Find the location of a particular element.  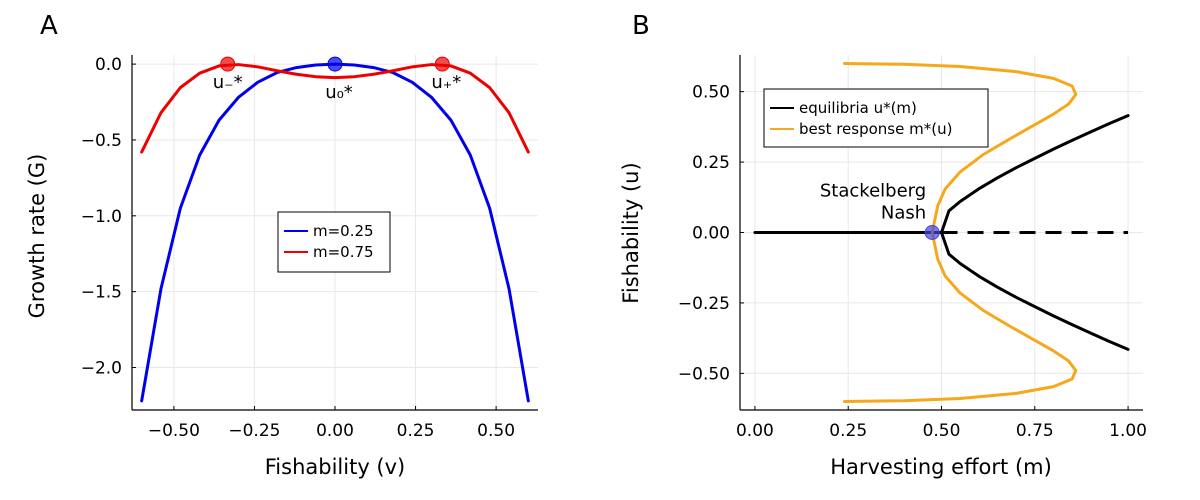

point-label: u₋* is located at coordinates (228, 82).